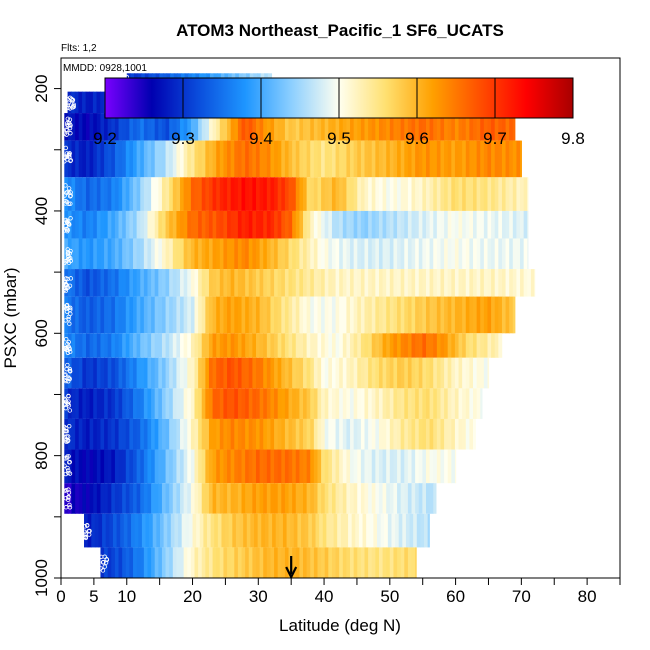 This screenshot has width=650, height=650. Describe the element at coordinates (495, 138) in the screenshot. I see `colorbar-tick-label: 9.7` at that location.